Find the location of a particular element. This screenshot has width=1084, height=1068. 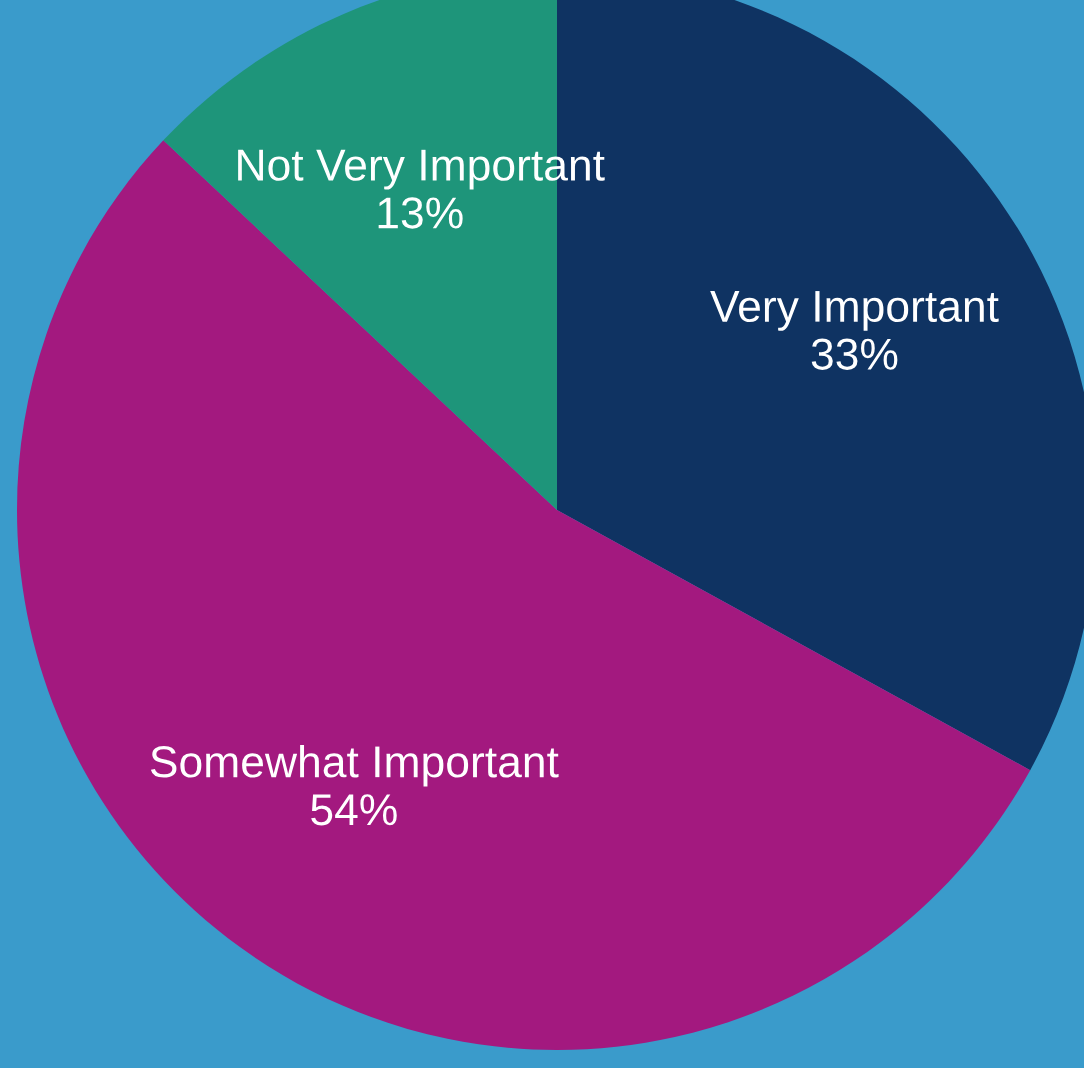

data-label: 33% is located at coordinates (854, 354).